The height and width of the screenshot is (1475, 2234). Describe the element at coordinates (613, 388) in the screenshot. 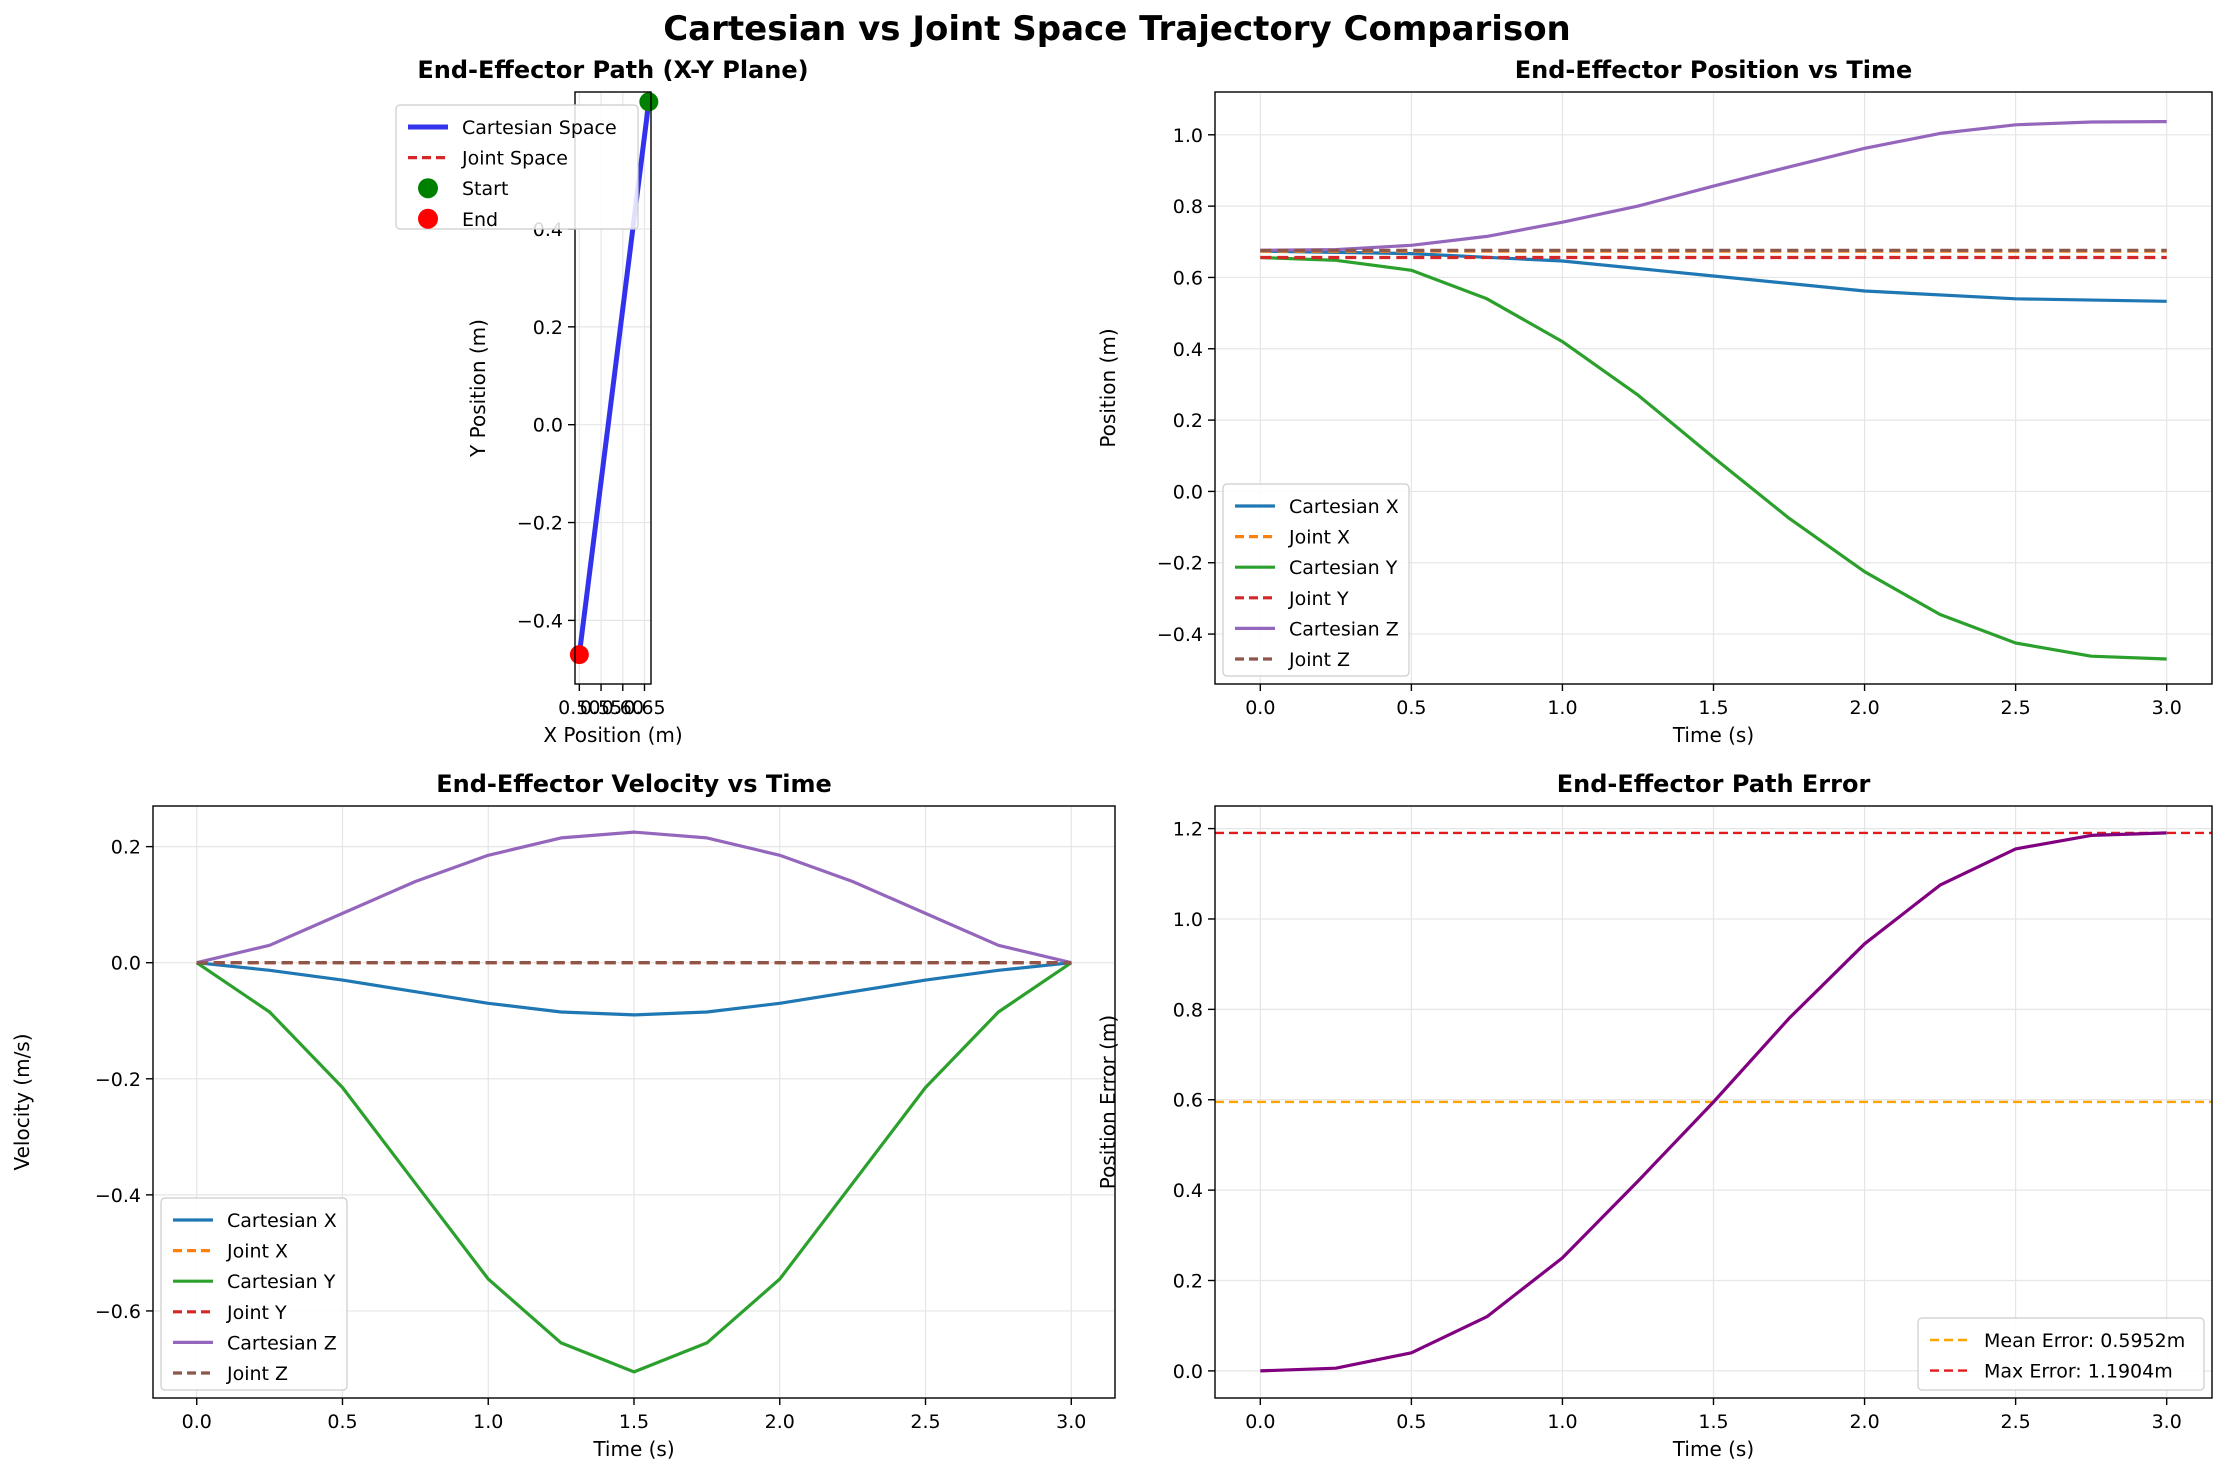

I see `axes-frame` at that location.